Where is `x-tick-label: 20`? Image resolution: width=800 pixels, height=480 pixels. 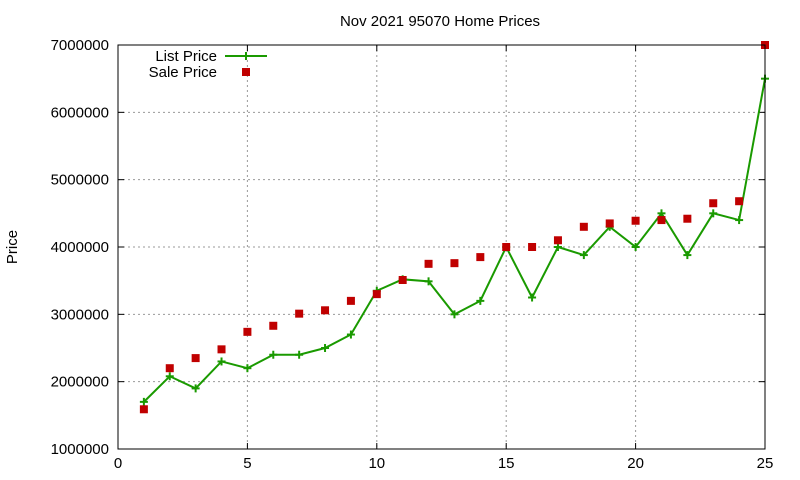 x-tick-label: 20 is located at coordinates (635, 463).